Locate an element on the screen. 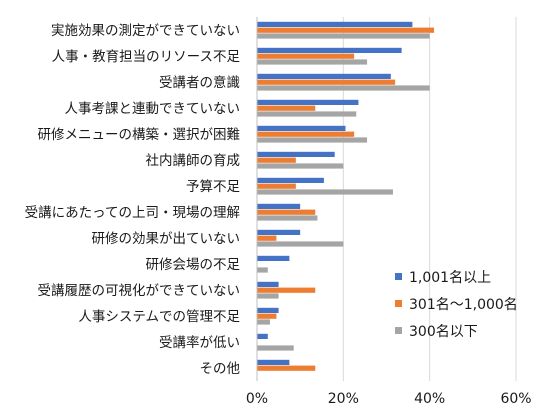 The height and width of the screenshot is (411, 549). category-label: その他 is located at coordinates (220, 369).